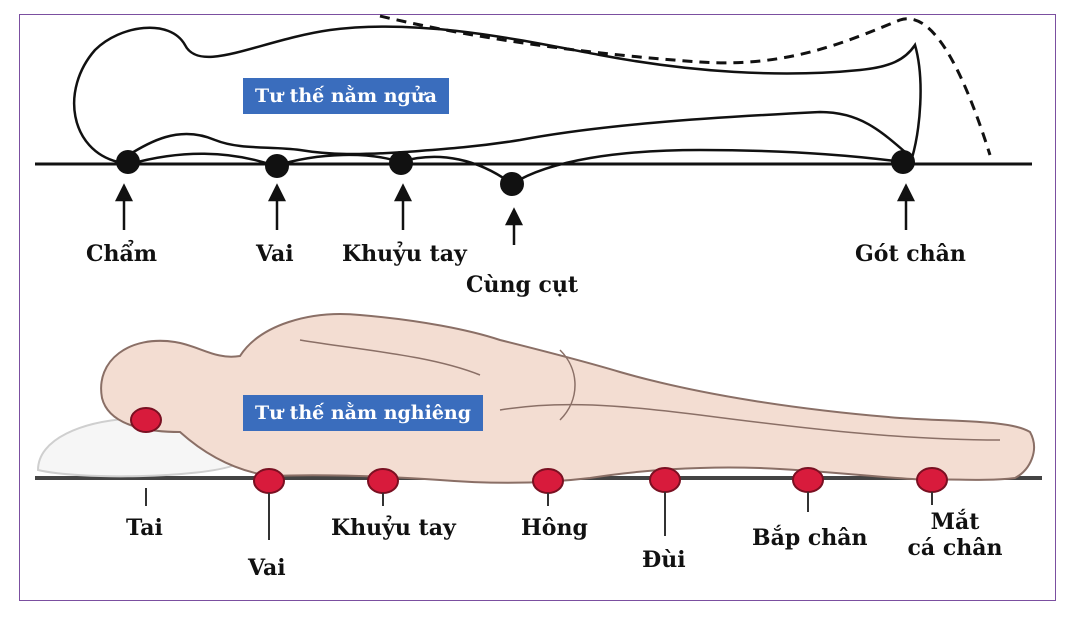 The image size is (1077, 617). What do you see at coordinates (275, 254) in the screenshot?
I see `label-vai-supine: Vai` at bounding box center [275, 254].